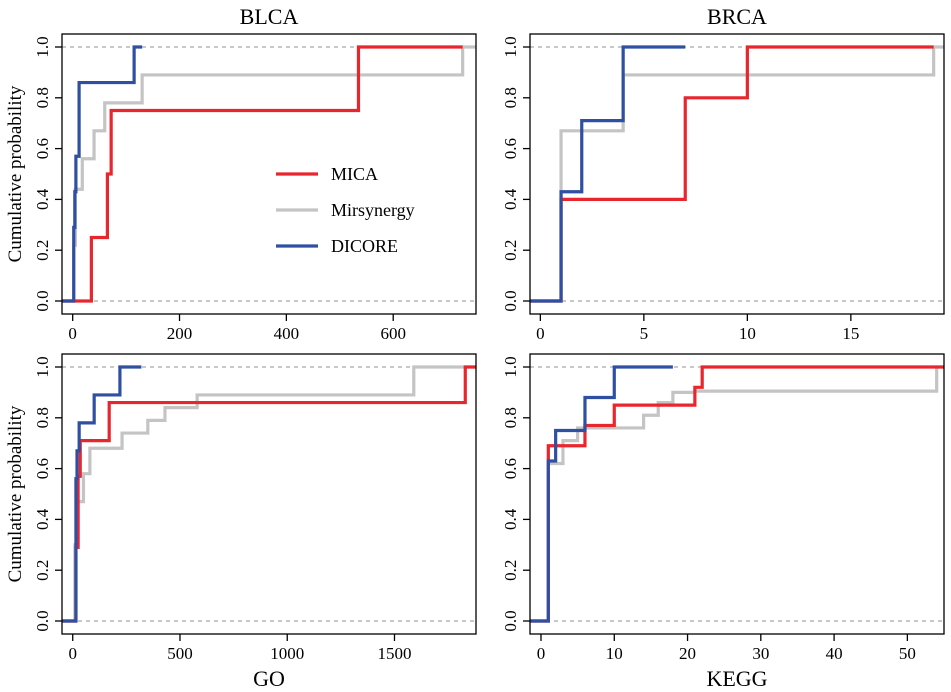  Describe the element at coordinates (180, 653) in the screenshot. I see `x-tick-label: 500` at that location.